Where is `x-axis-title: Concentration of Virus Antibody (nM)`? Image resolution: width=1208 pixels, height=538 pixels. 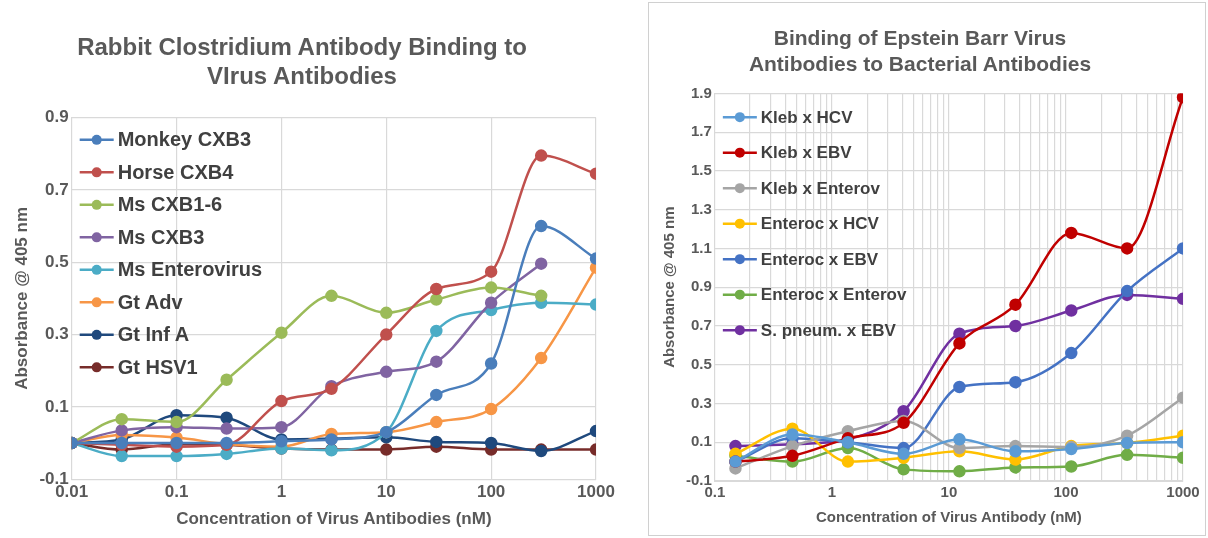 x-axis-title: Concentration of Virus Antibody (nM) is located at coordinates (949, 517).